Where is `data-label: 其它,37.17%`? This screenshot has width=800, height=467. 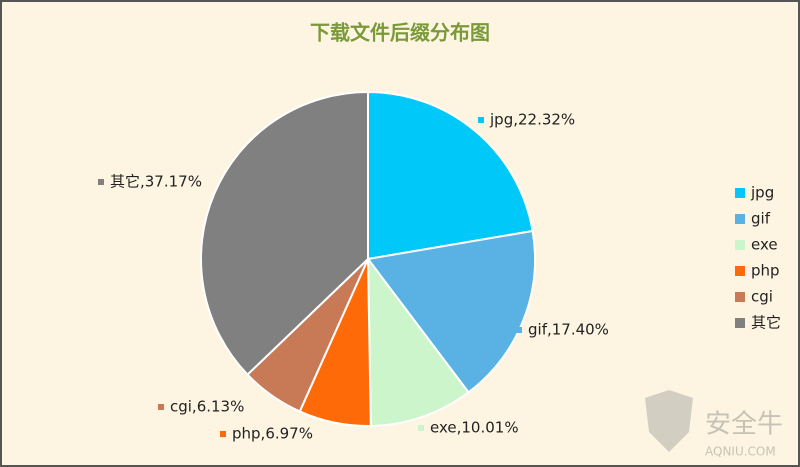 data-label: 其它,37.17% is located at coordinates (156, 182).